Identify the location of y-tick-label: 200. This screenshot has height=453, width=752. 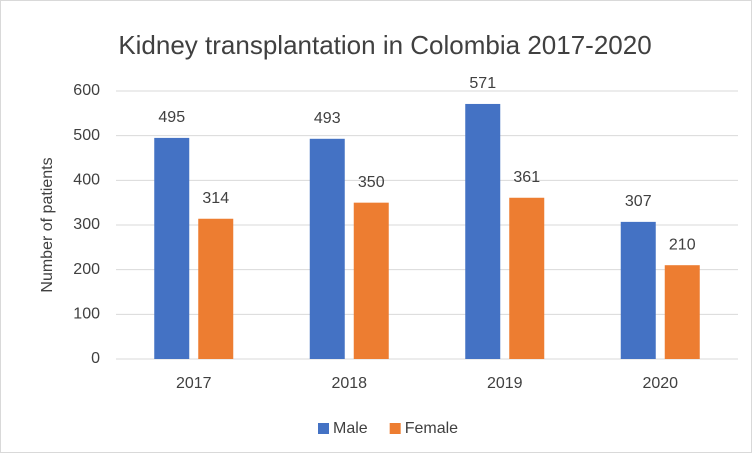
(86, 269).